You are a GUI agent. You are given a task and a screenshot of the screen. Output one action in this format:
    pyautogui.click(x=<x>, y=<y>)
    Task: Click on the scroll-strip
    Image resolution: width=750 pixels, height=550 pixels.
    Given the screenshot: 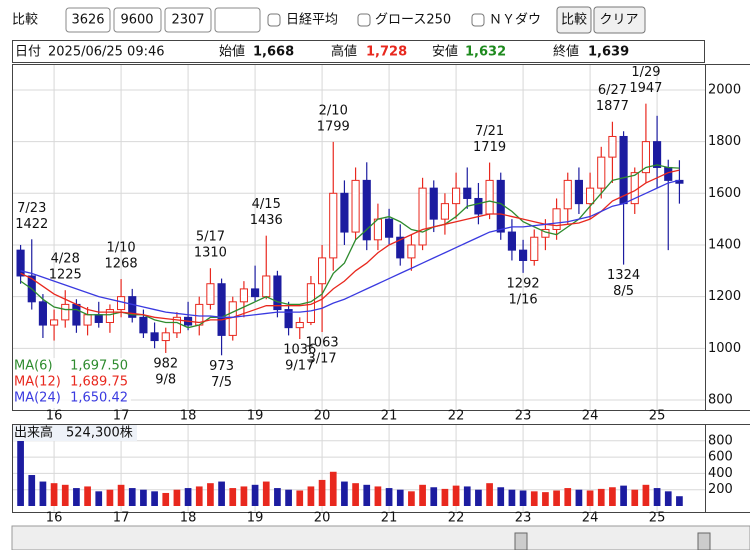 What is the action you would take?
    pyautogui.click(x=380, y=537)
    